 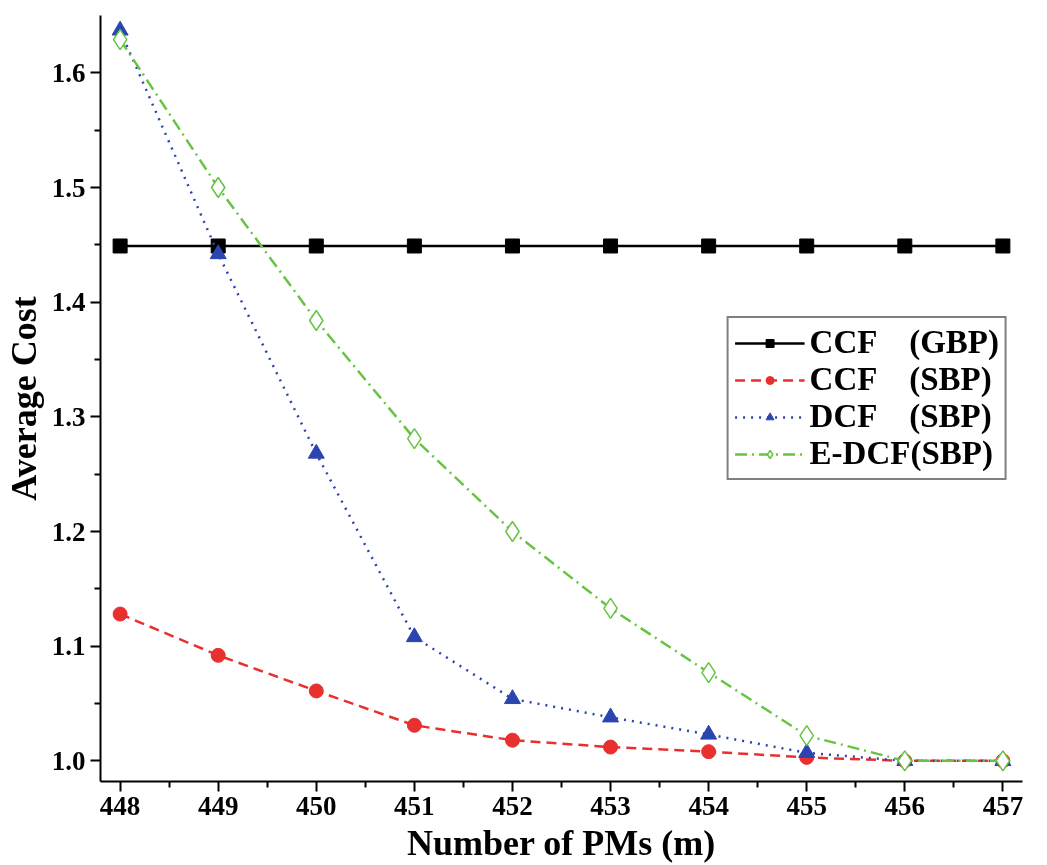 I want to click on legend-label: DCF (SBP), so click(x=900, y=416).